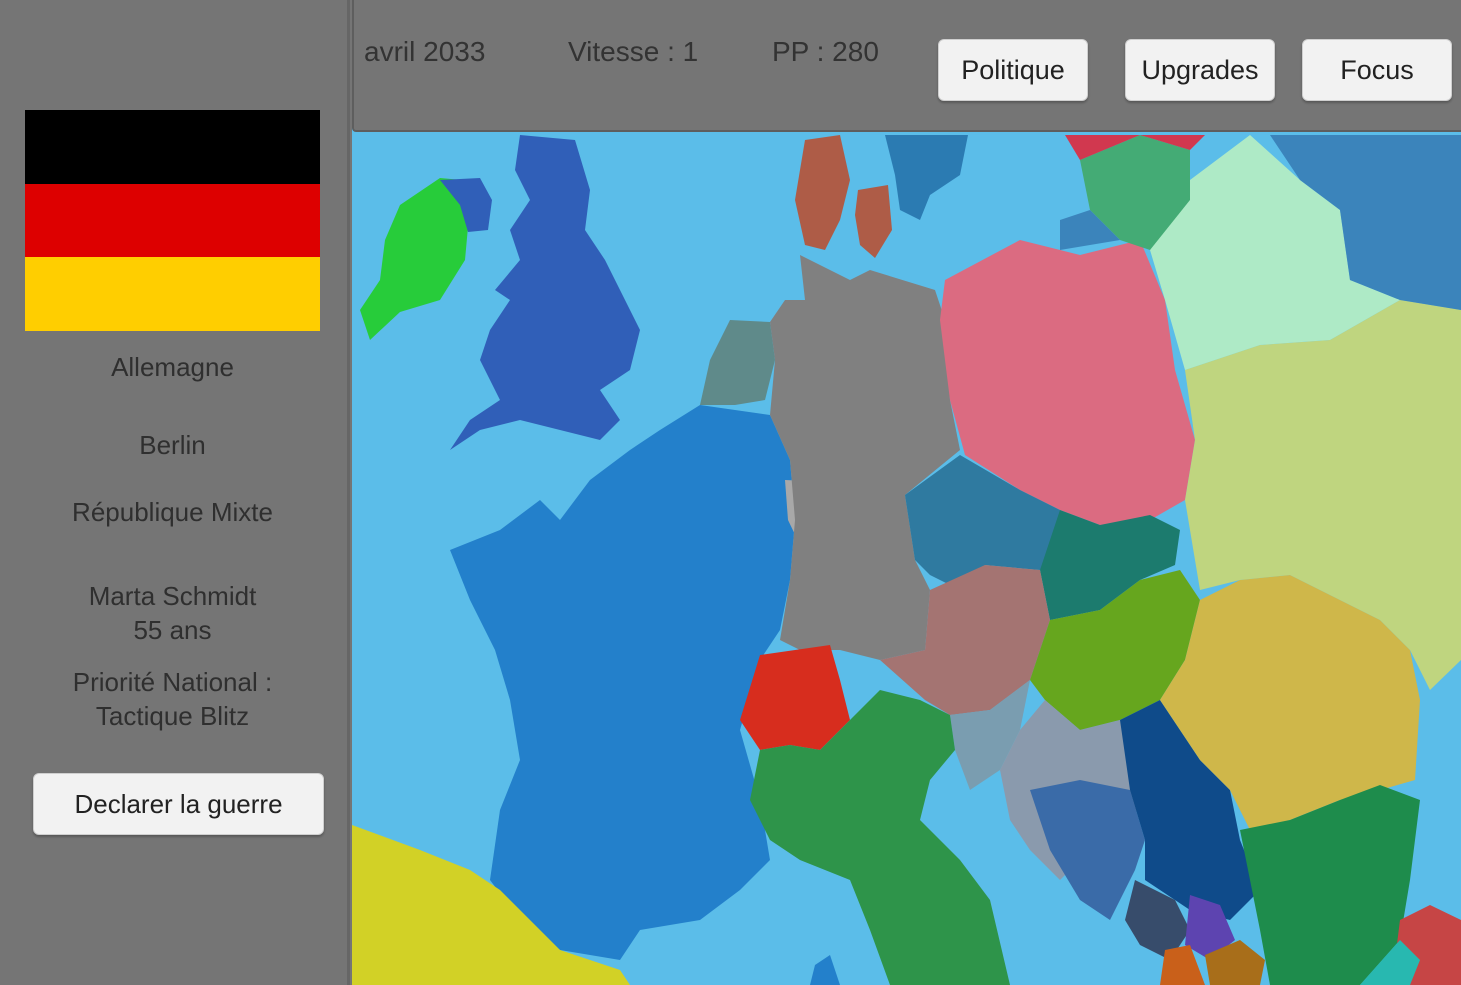 This screenshot has height=985, width=1461. What do you see at coordinates (880, 837) in the screenshot?
I see `italy-region` at bounding box center [880, 837].